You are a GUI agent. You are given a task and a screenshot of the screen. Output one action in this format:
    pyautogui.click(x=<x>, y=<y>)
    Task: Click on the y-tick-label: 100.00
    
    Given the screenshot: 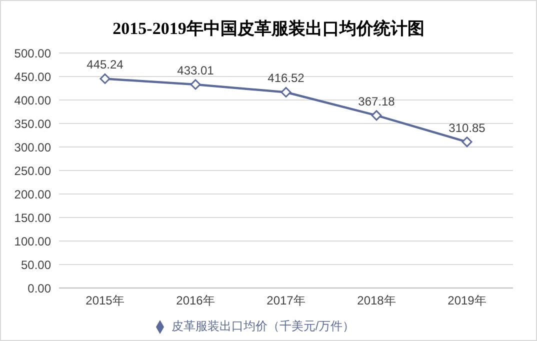 What is the action you would take?
    pyautogui.click(x=33, y=241)
    